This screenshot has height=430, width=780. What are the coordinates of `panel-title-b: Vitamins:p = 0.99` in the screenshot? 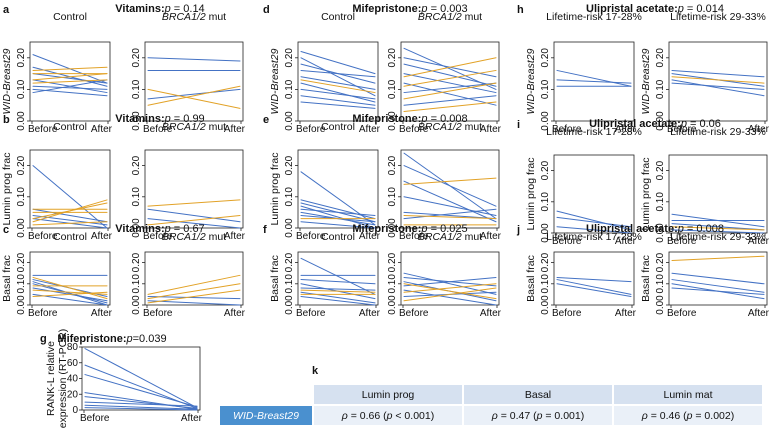 It's located at (159, 119).